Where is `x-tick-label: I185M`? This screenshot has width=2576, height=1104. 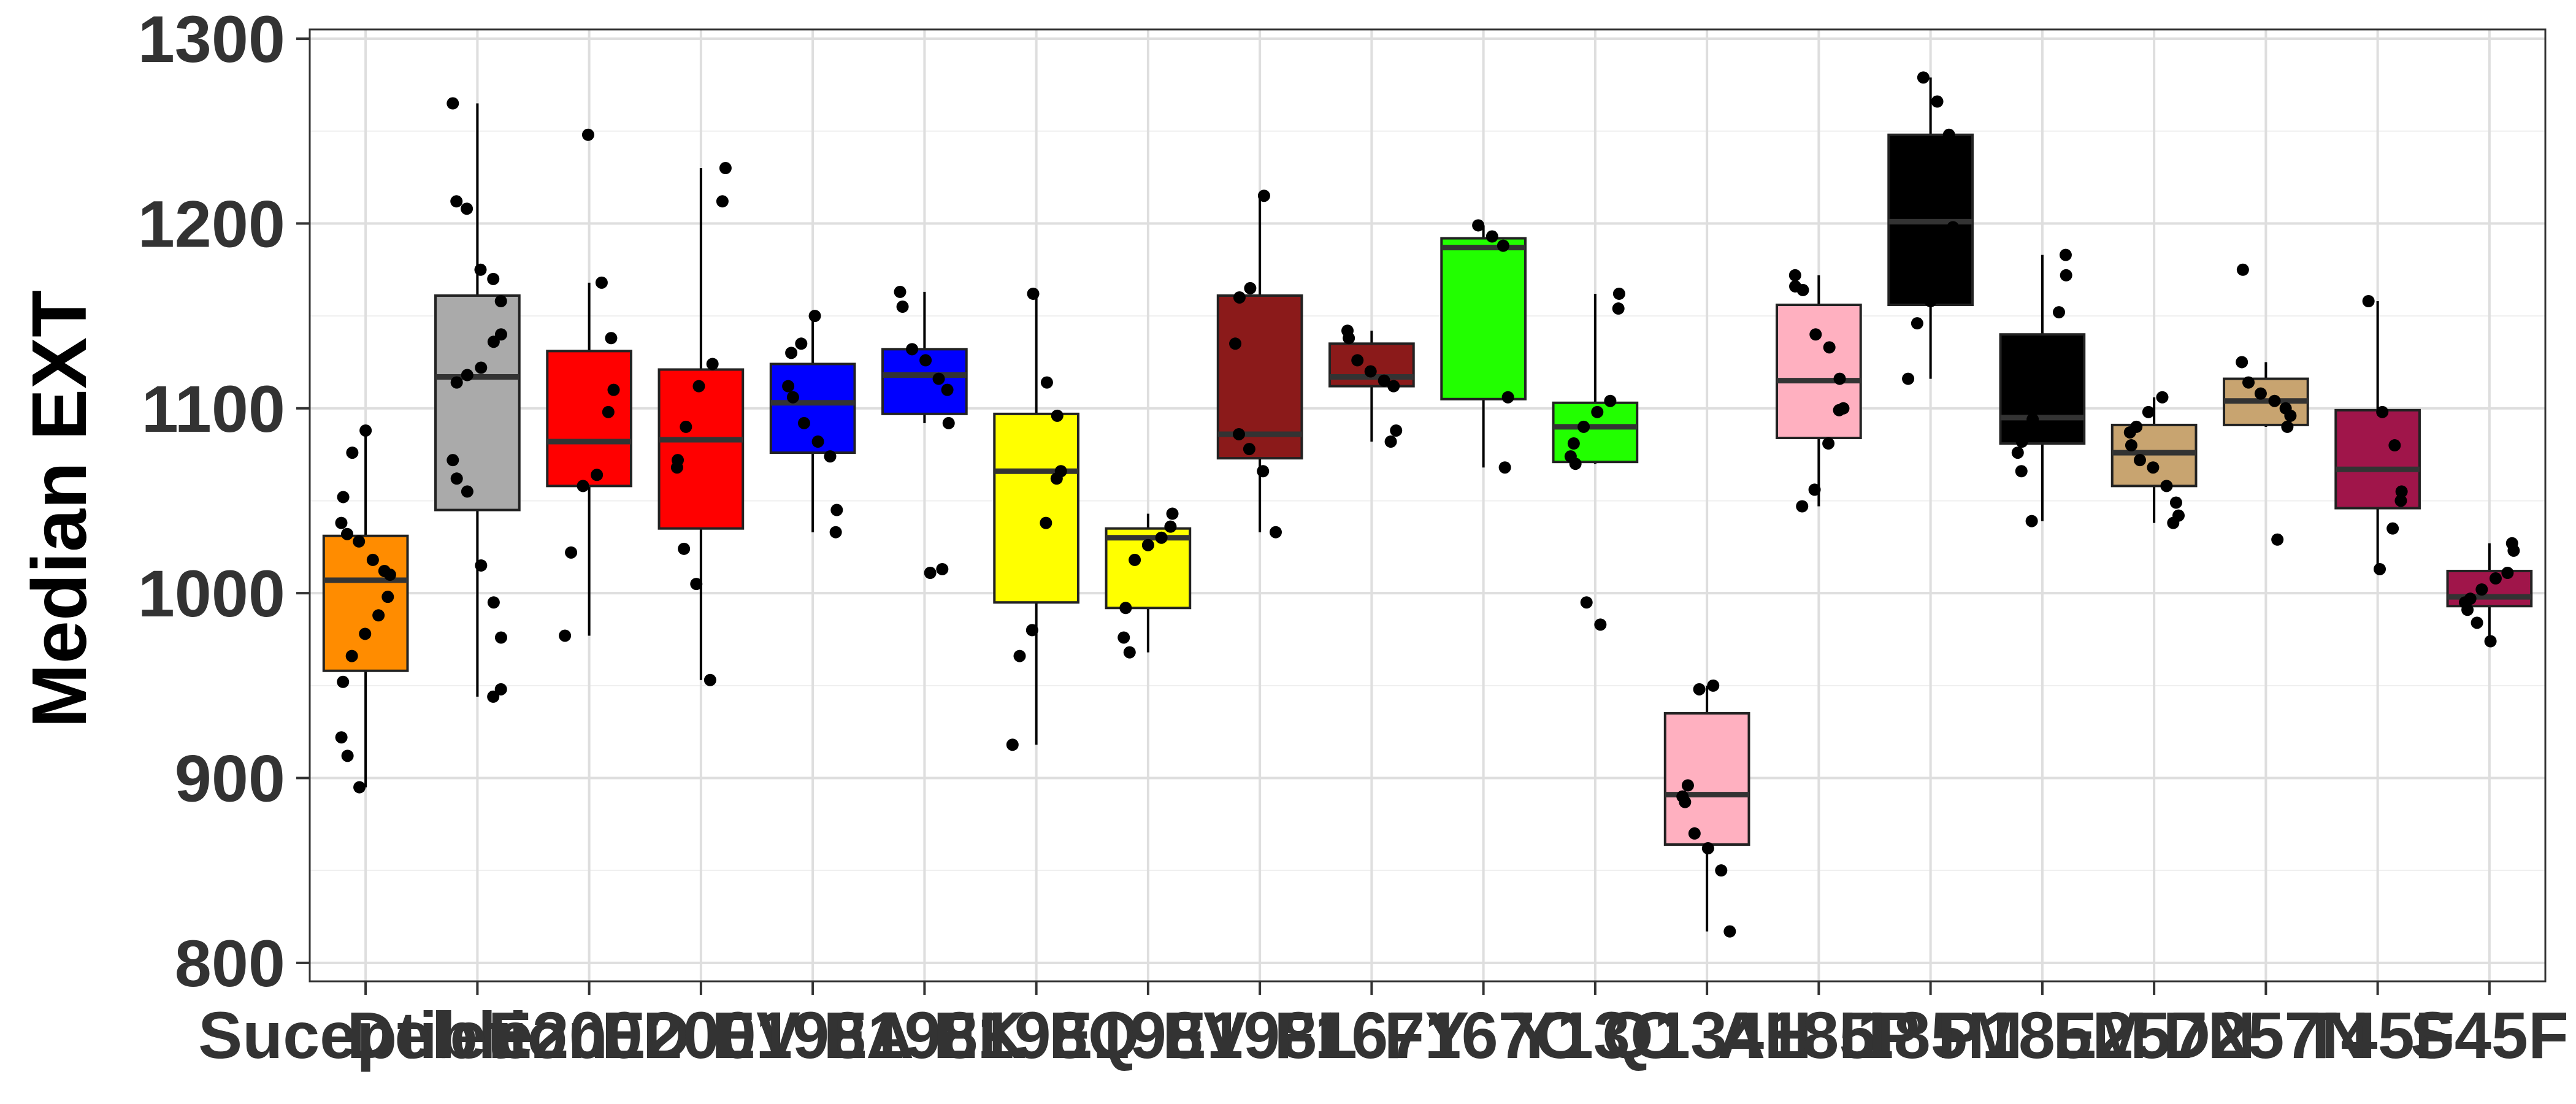 x-tick-label: I185M is located at coordinates (1931, 1035).